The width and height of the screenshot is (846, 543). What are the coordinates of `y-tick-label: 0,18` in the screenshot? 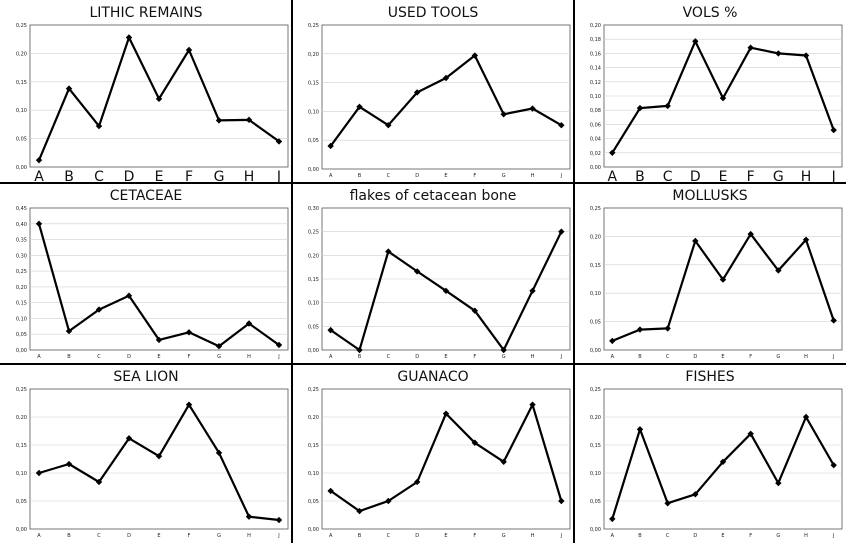 It's located at (595, 40).